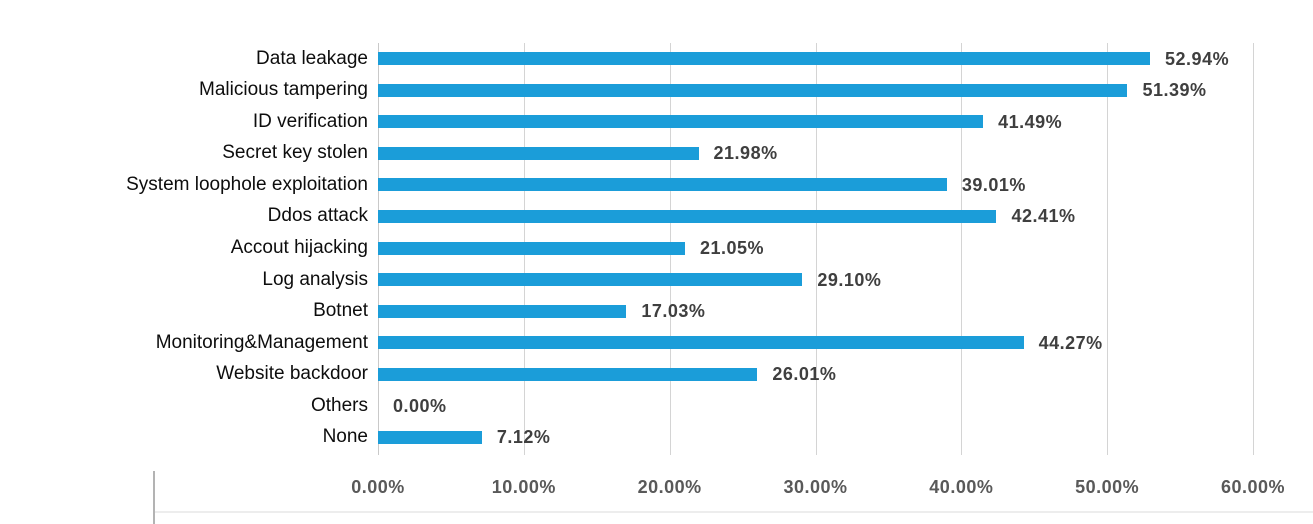 The width and height of the screenshot is (1313, 524). Describe the element at coordinates (339, 405) in the screenshot. I see `category-label: Others` at that location.